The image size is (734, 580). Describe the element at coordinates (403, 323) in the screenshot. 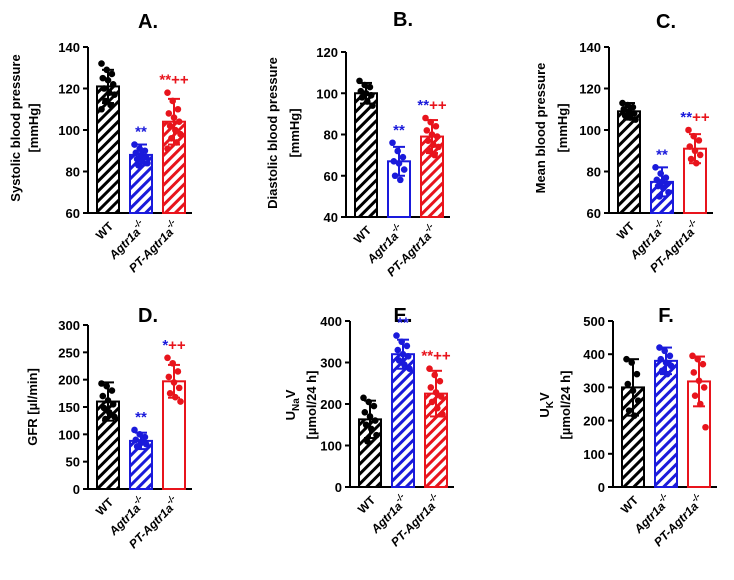

I see `panel-e-significance: **` at that location.